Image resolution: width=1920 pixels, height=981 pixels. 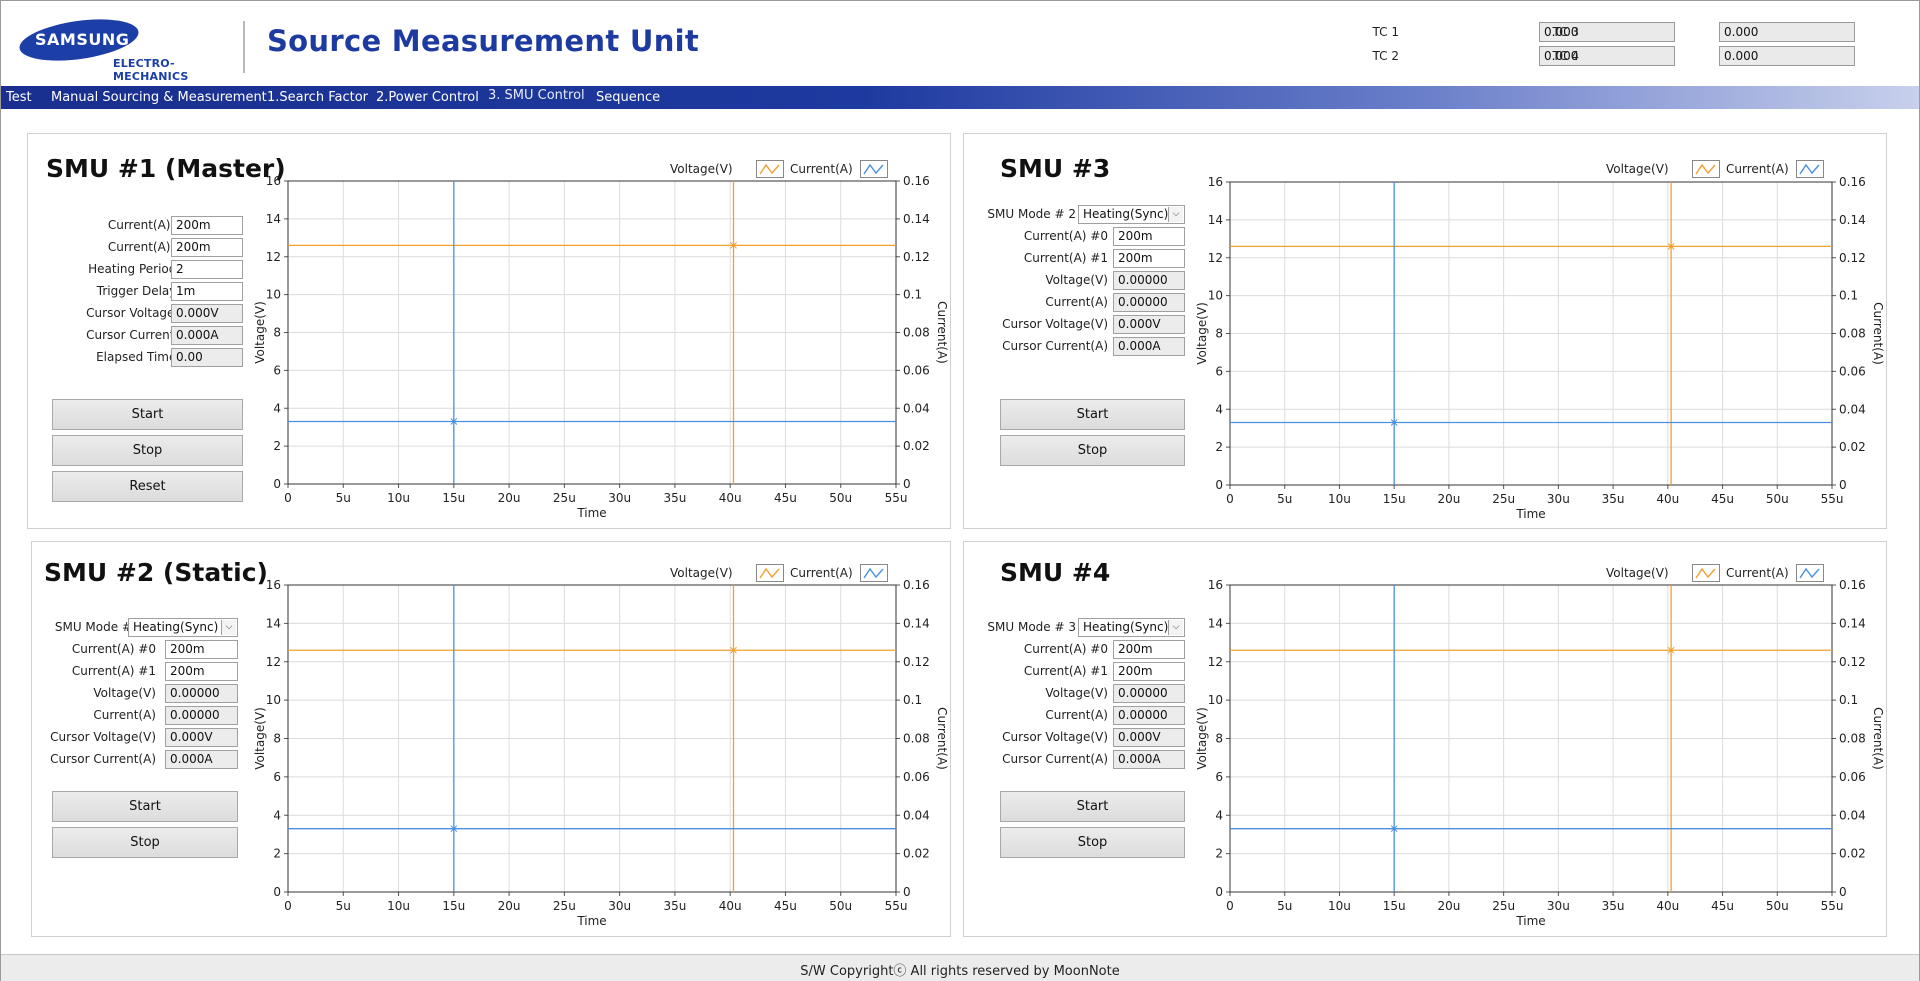 What do you see at coordinates (273, 662) in the screenshot?
I see `y-tick-label: 12` at bounding box center [273, 662].